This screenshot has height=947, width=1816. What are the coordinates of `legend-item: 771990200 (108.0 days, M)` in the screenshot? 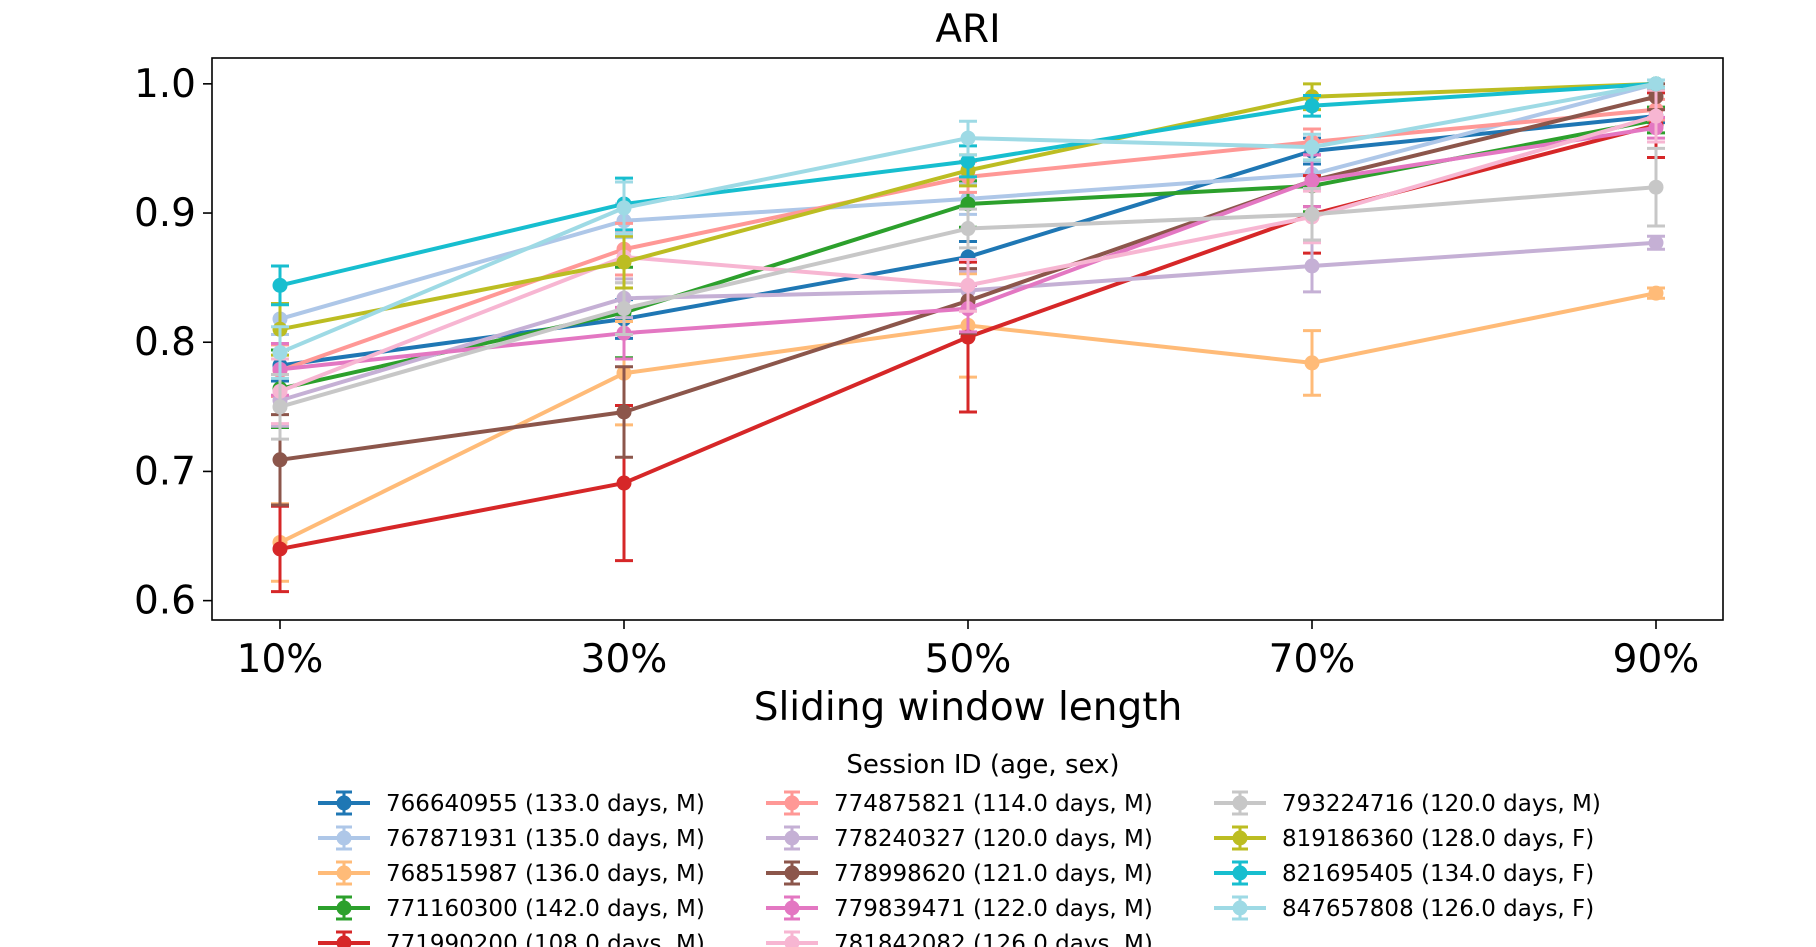 It's located at (511, 938).